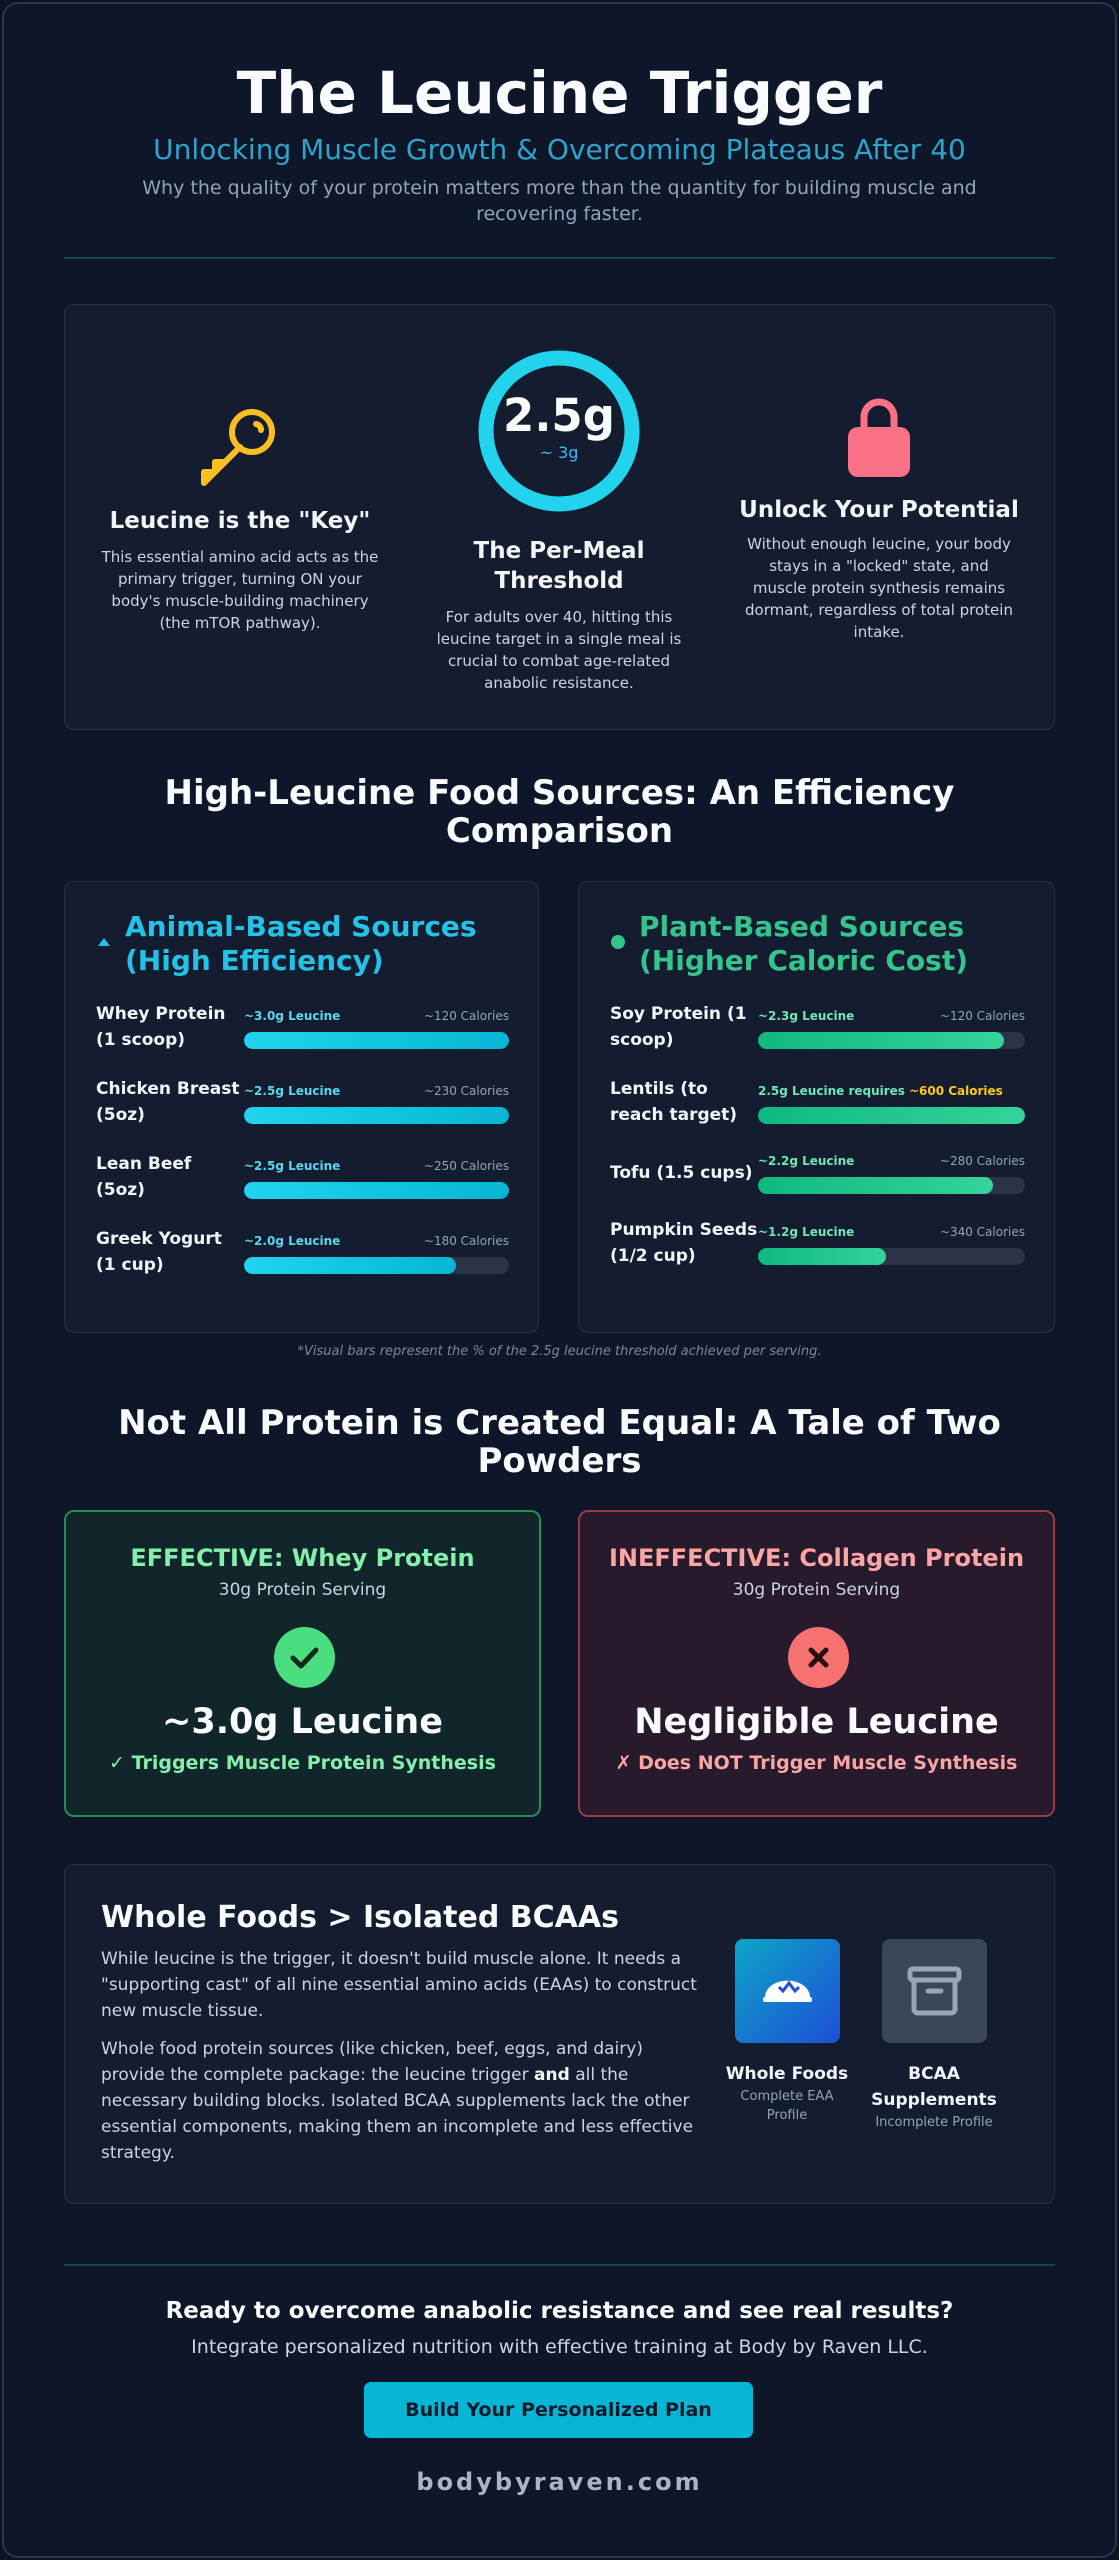 The width and height of the screenshot is (1119, 2560). What do you see at coordinates (891, 1172) in the screenshot?
I see `bar-block: ~2.2g Leucine ~280 Calories` at bounding box center [891, 1172].